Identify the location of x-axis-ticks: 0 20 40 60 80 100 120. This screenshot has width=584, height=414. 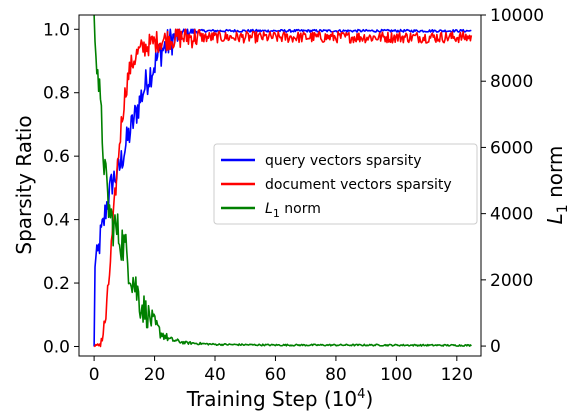
(281, 370).